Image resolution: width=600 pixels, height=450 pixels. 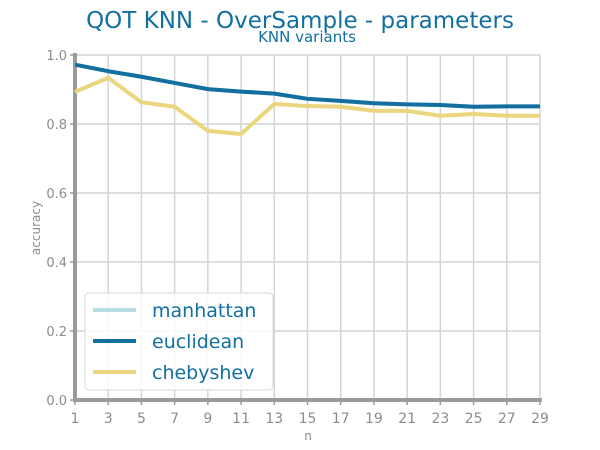 I want to click on x-tick-label: 19, so click(x=374, y=419).